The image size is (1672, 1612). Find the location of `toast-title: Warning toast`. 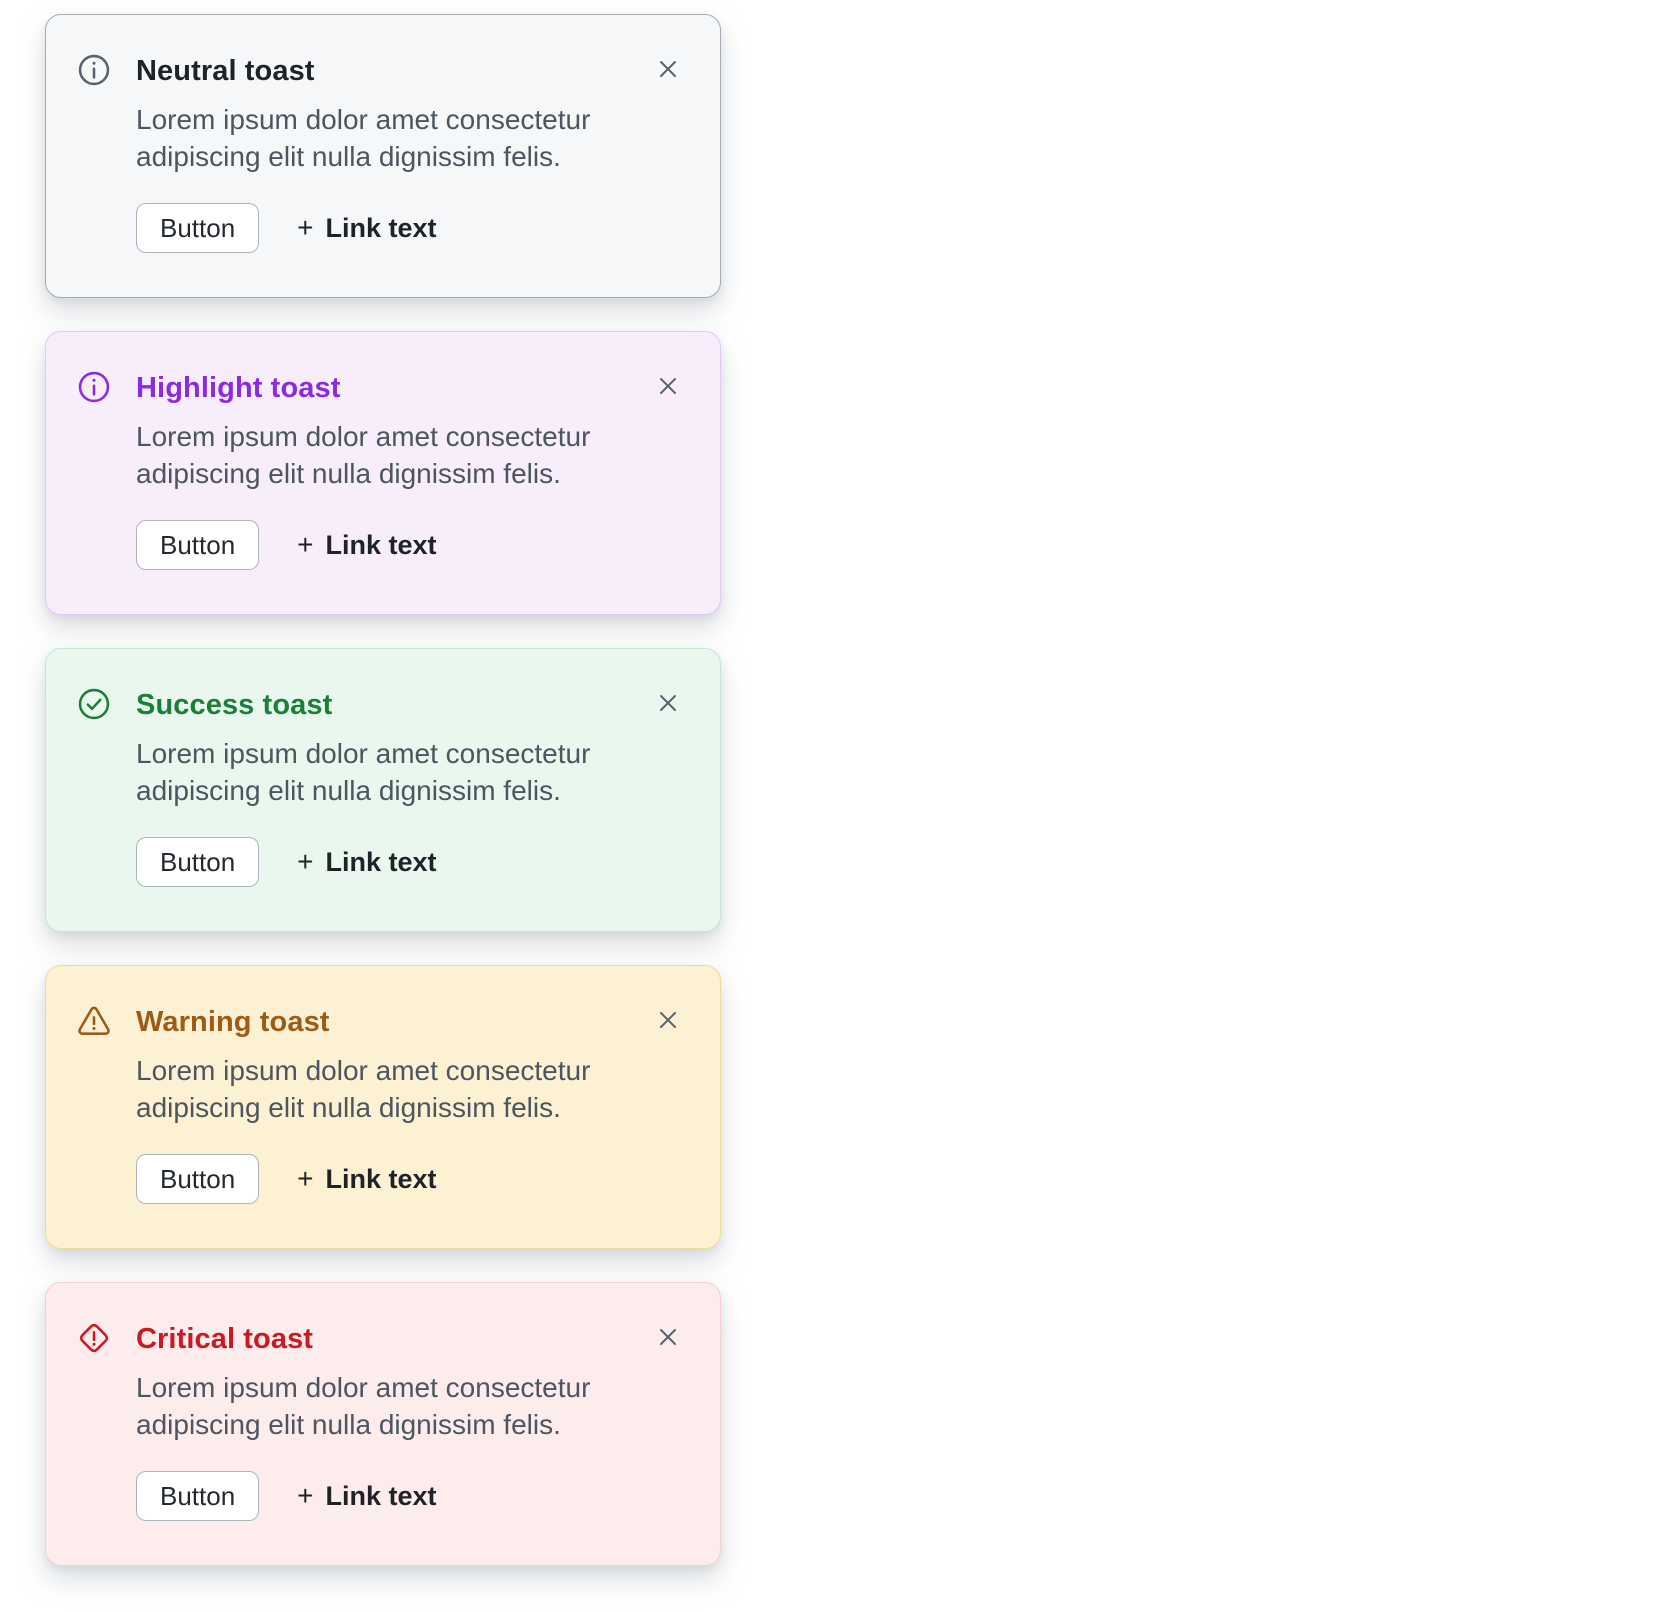

toast-title: Warning toast is located at coordinates (233, 1022).